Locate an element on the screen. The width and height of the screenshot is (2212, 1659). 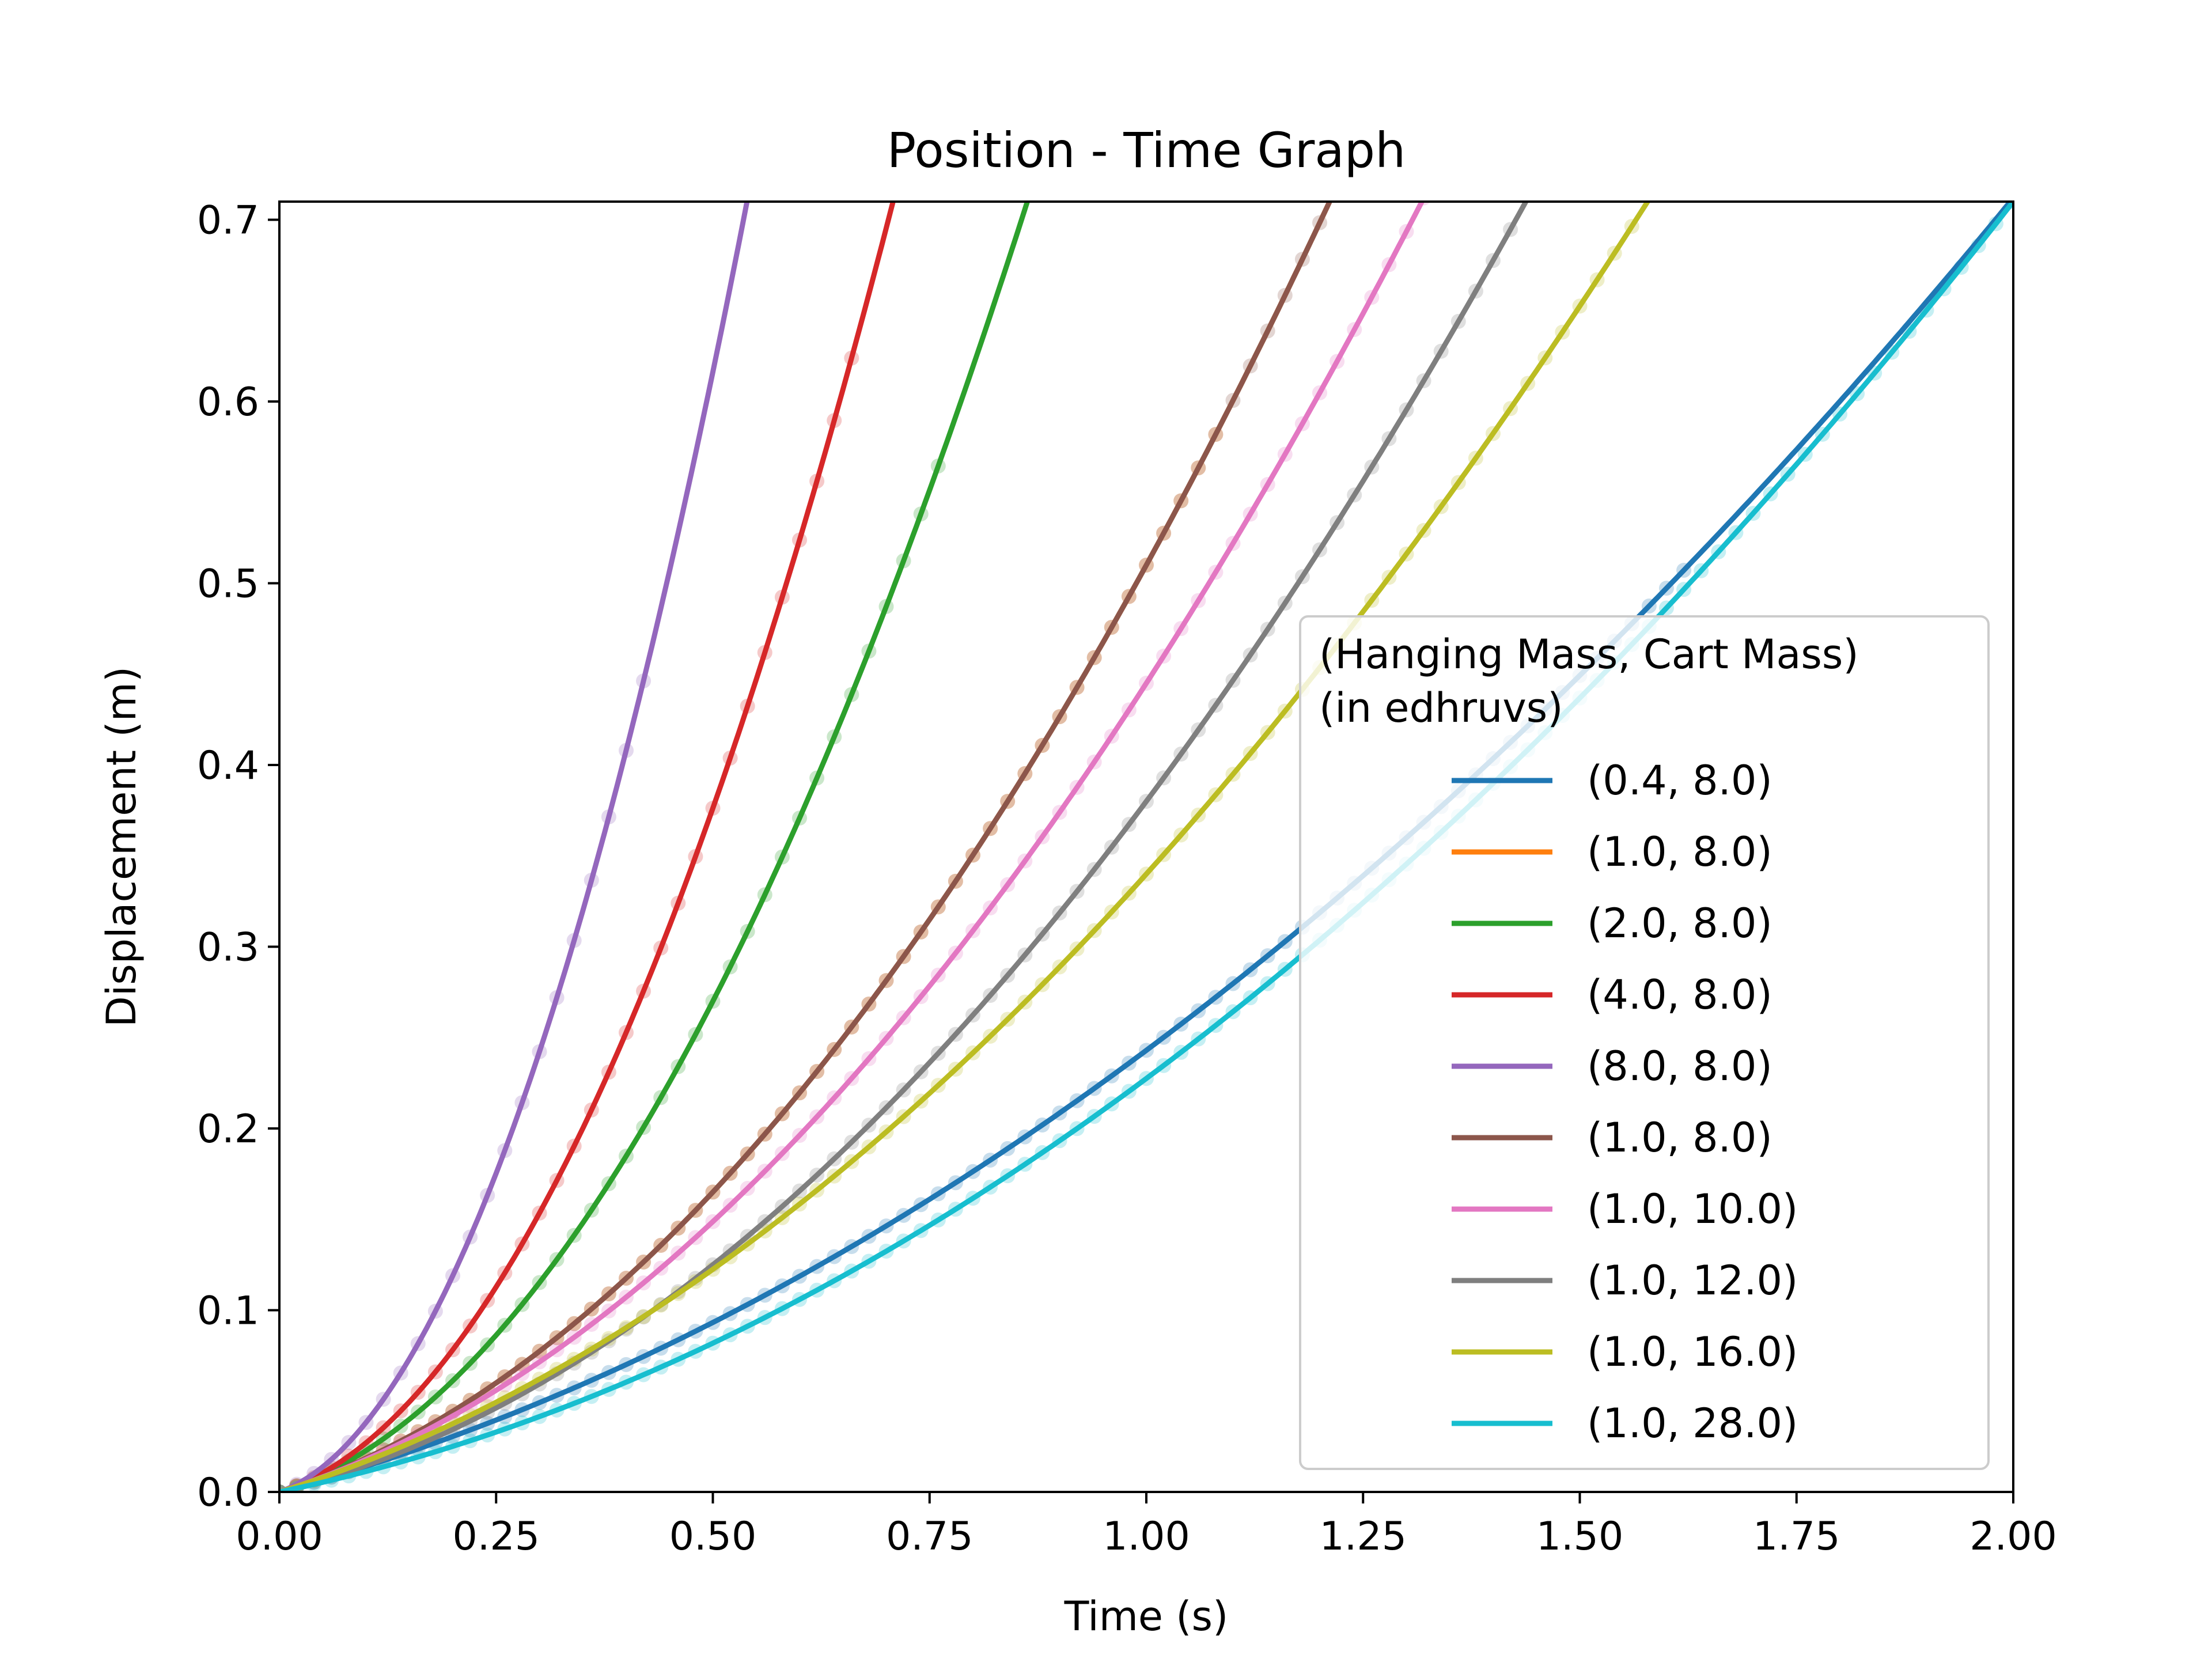
y-tick-label: 0.0 is located at coordinates (228, 1493).